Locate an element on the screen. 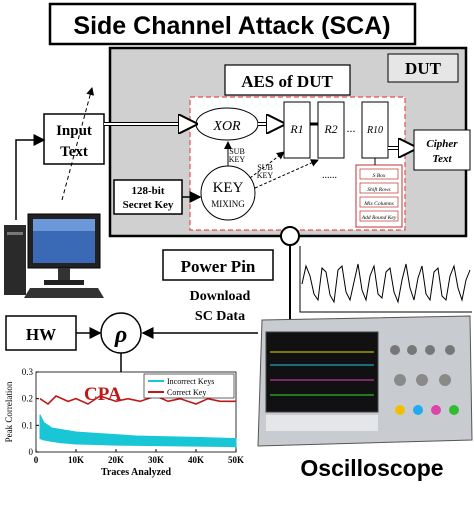  cipher-text-box is located at coordinates (442, 150).